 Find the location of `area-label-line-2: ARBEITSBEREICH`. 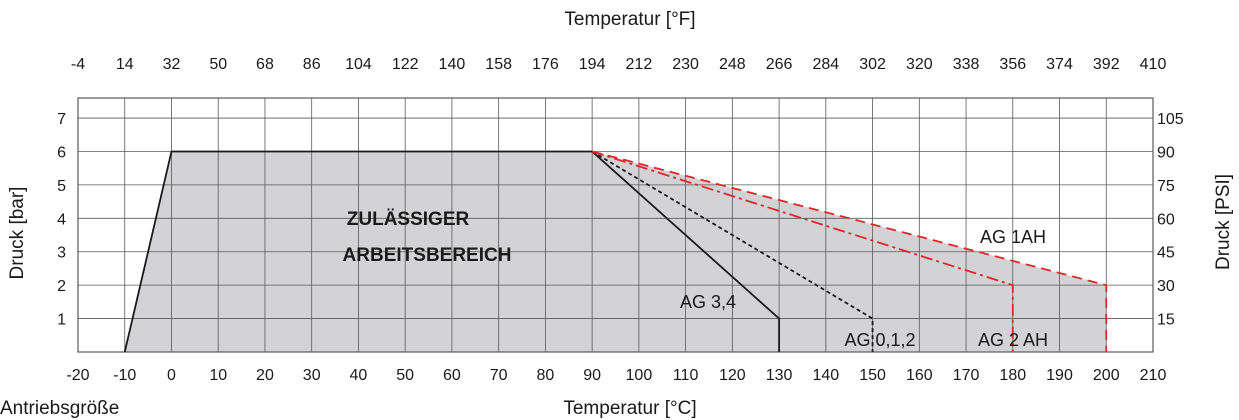

area-label-line-2: ARBEITSBEREICH is located at coordinates (427, 255).